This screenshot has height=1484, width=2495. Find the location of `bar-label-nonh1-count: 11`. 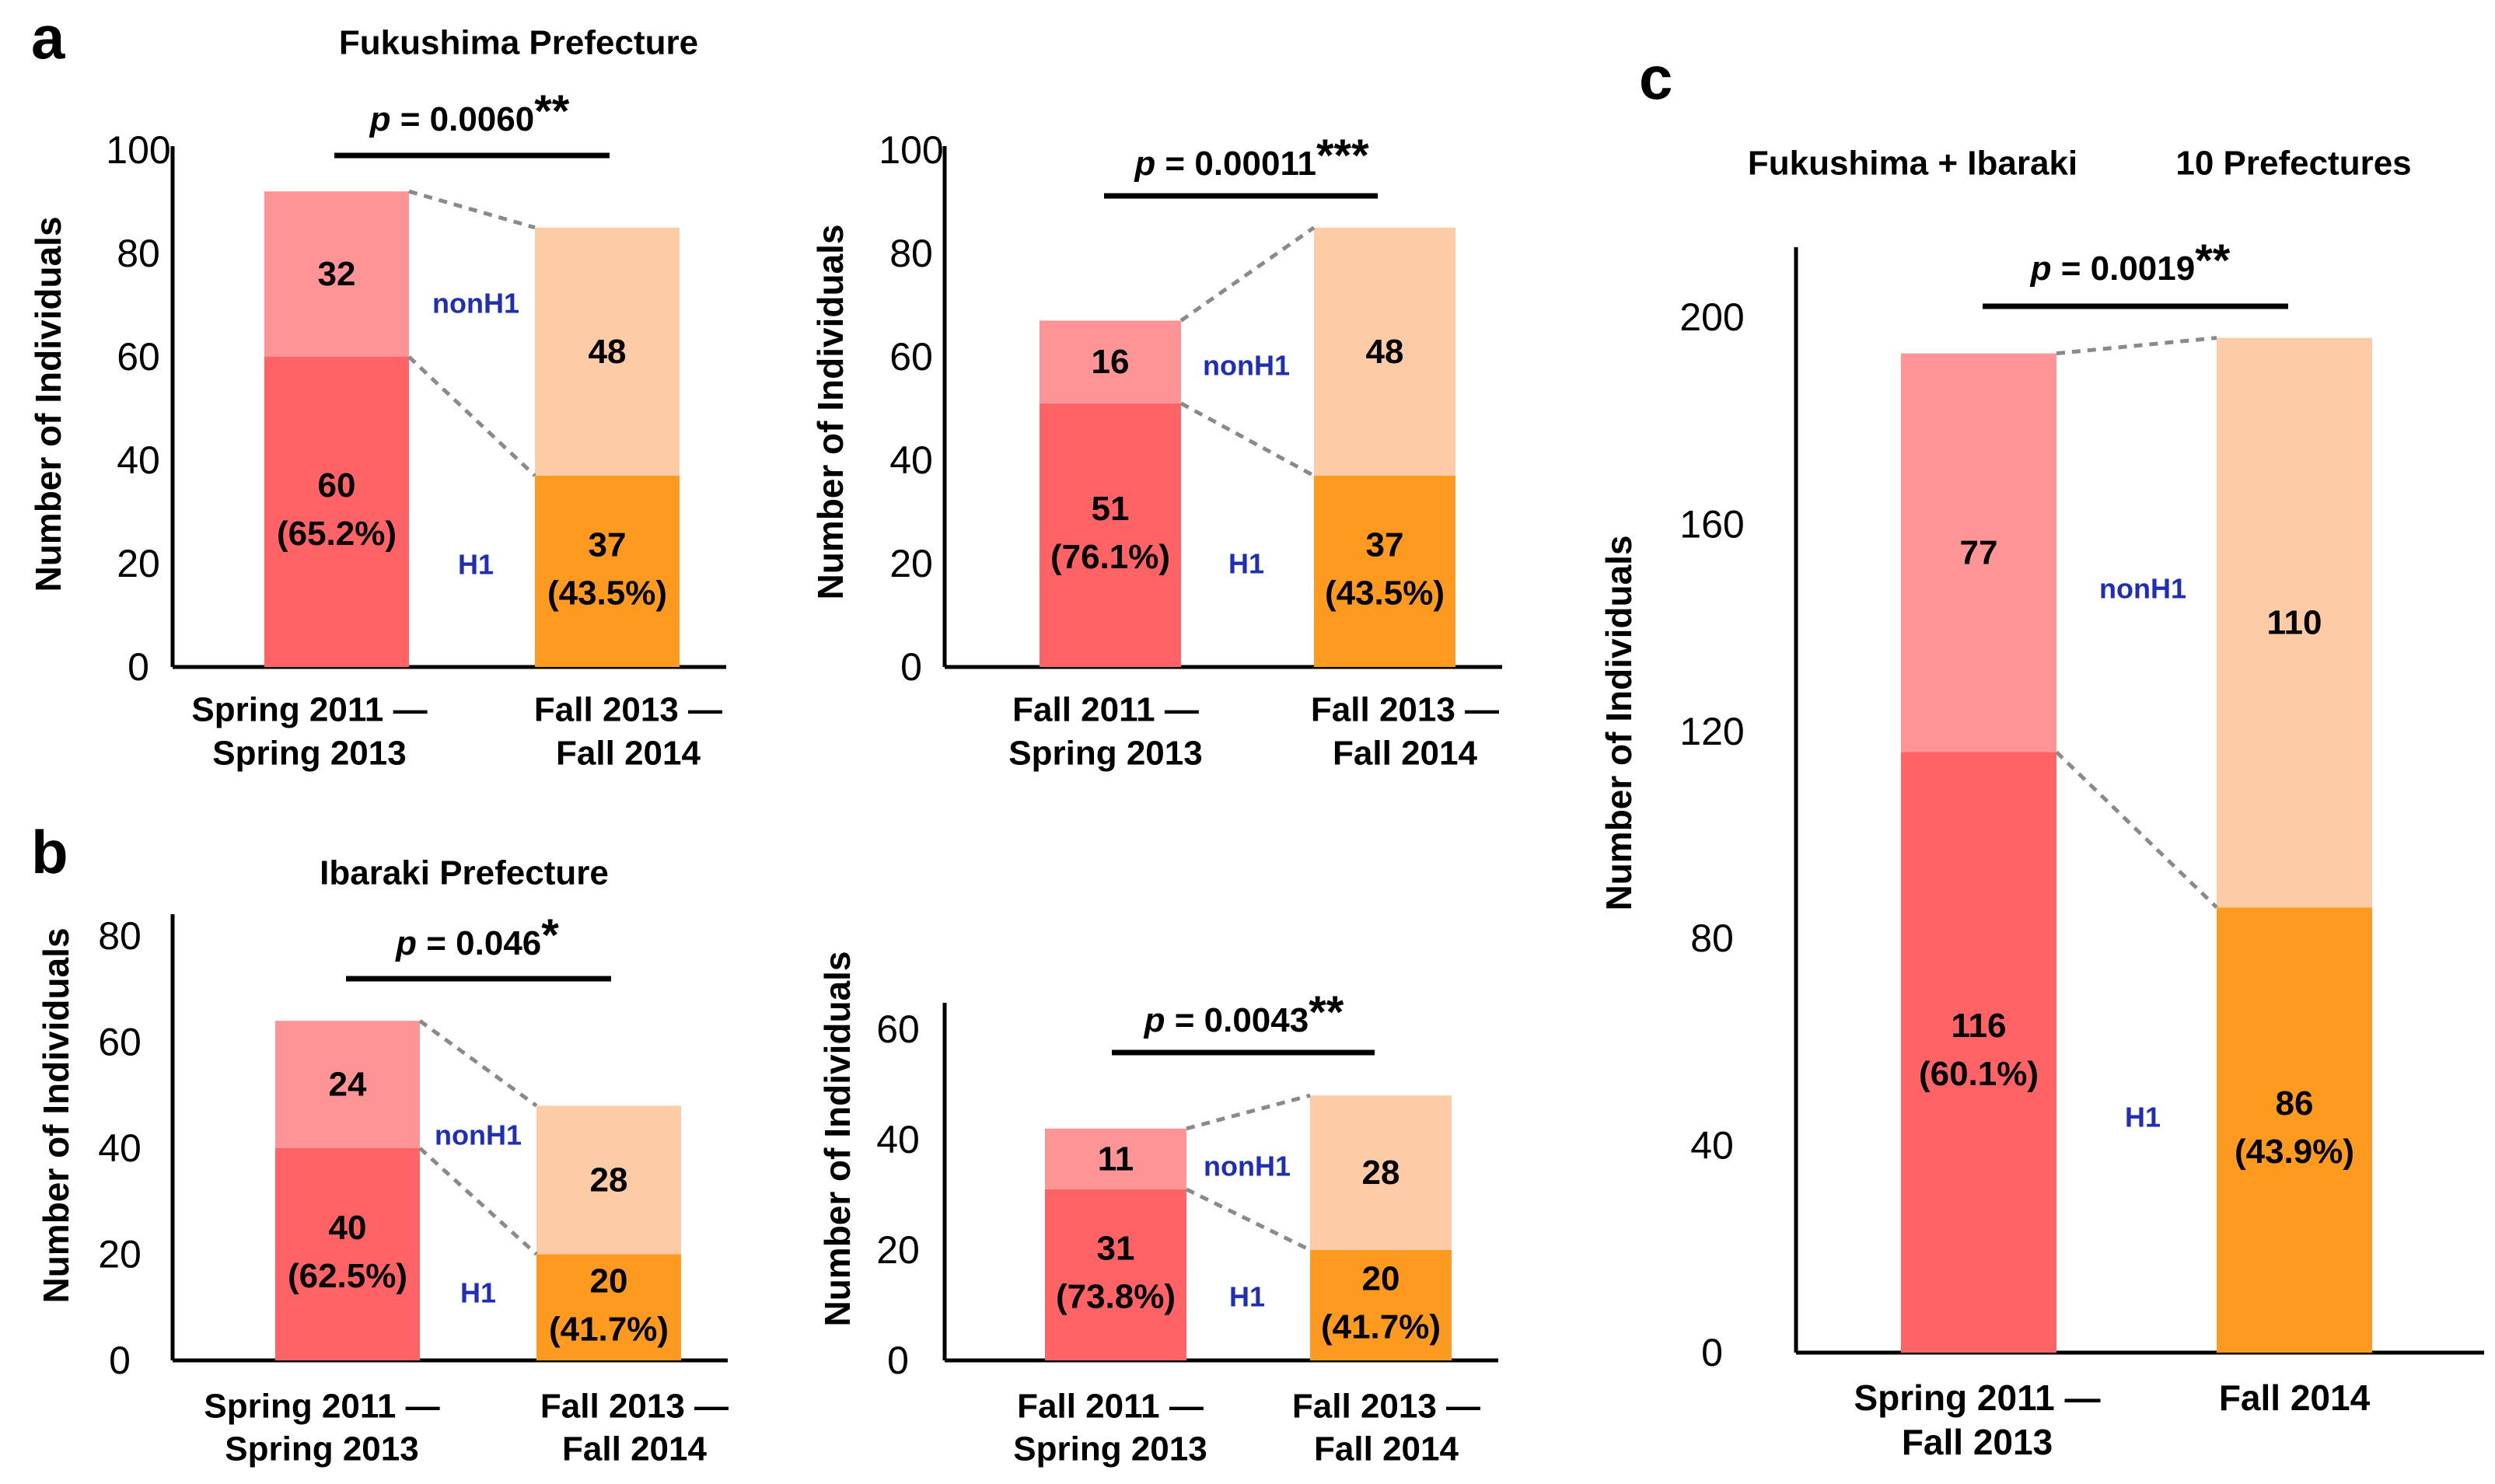

bar-label-nonh1-count: 11 is located at coordinates (1116, 1159).